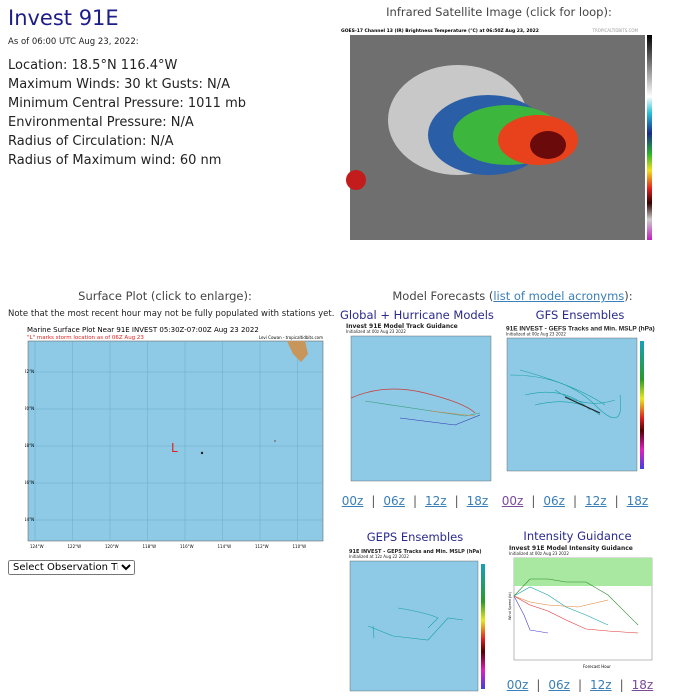  What do you see at coordinates (174, 448) in the screenshot?
I see `storm-marker: L` at bounding box center [174, 448].